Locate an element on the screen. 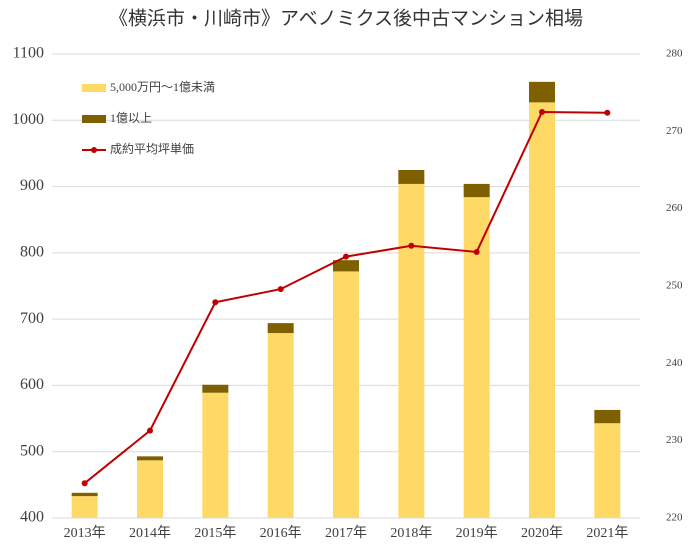 The height and width of the screenshot is (548, 693). legend-marker is located at coordinates (94, 150).